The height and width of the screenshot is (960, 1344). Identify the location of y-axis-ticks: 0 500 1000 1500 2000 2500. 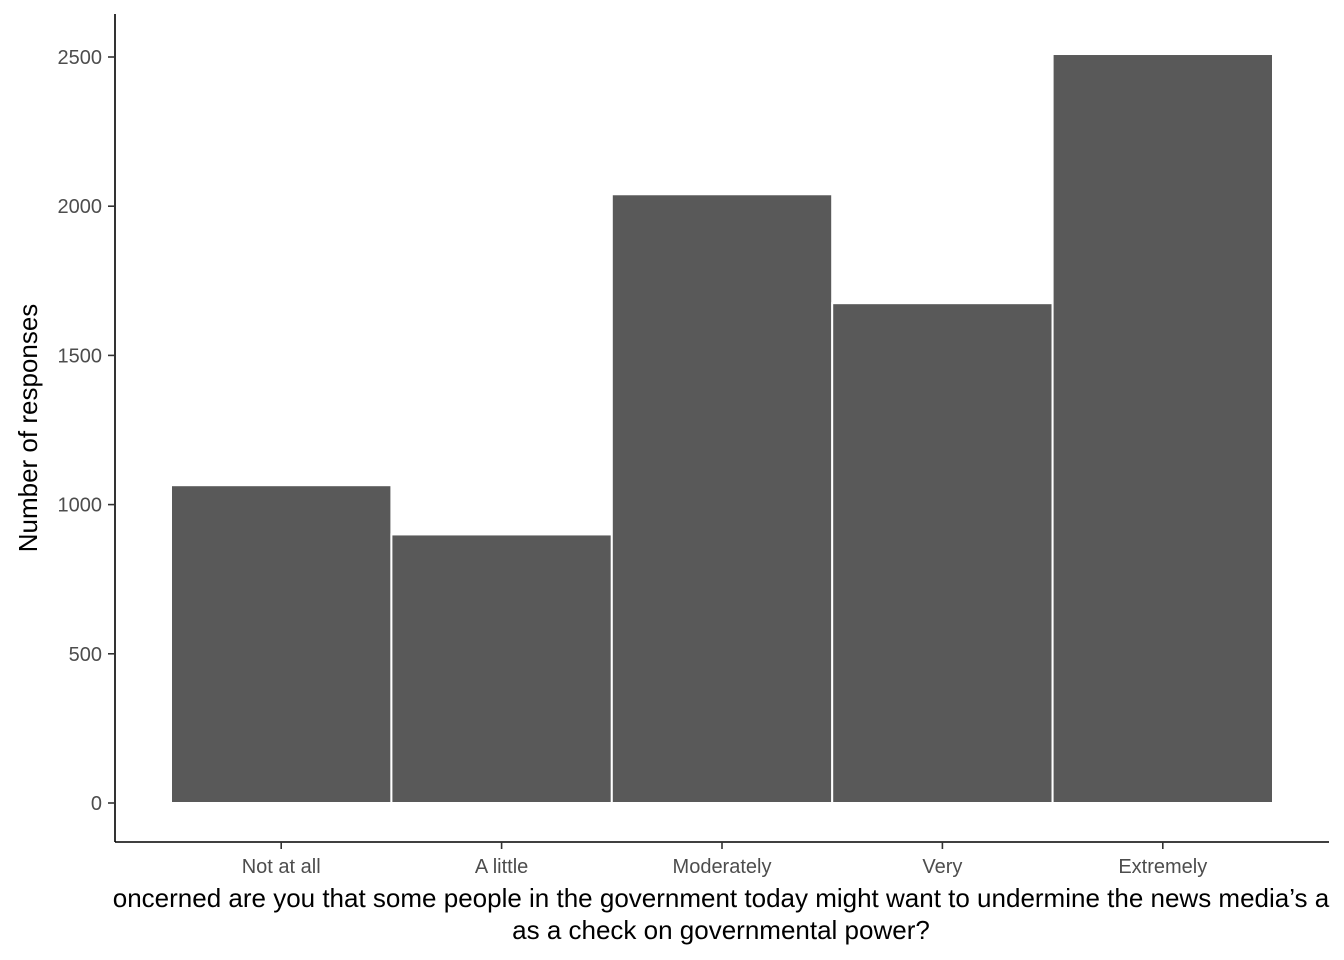
(86, 431).